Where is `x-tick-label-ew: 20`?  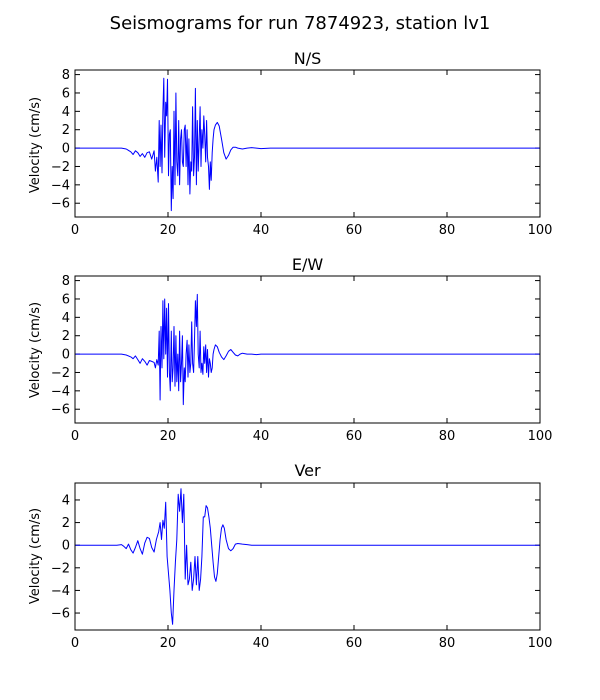 x-tick-label-ew: 20 is located at coordinates (168, 436).